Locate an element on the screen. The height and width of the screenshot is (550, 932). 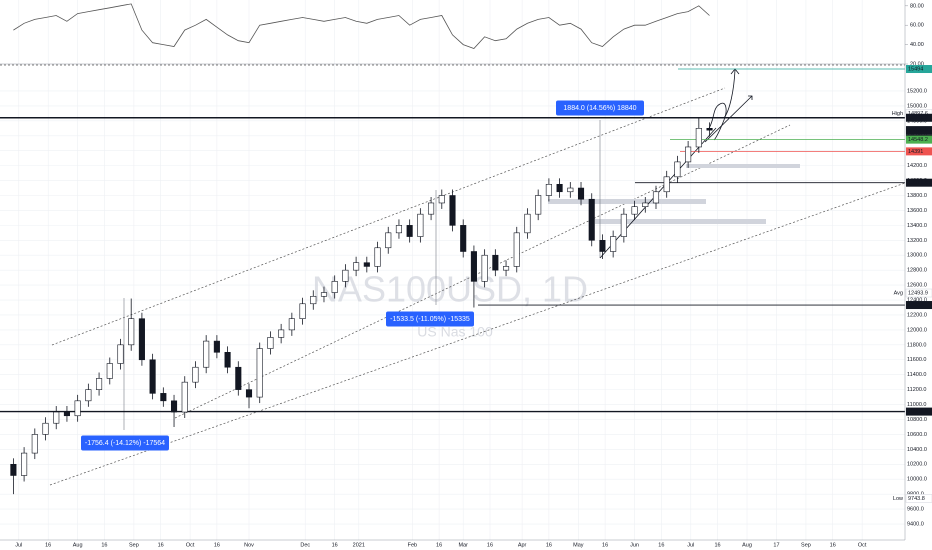
price-badge-label: 14675.9 is located at coordinates (918, 131).